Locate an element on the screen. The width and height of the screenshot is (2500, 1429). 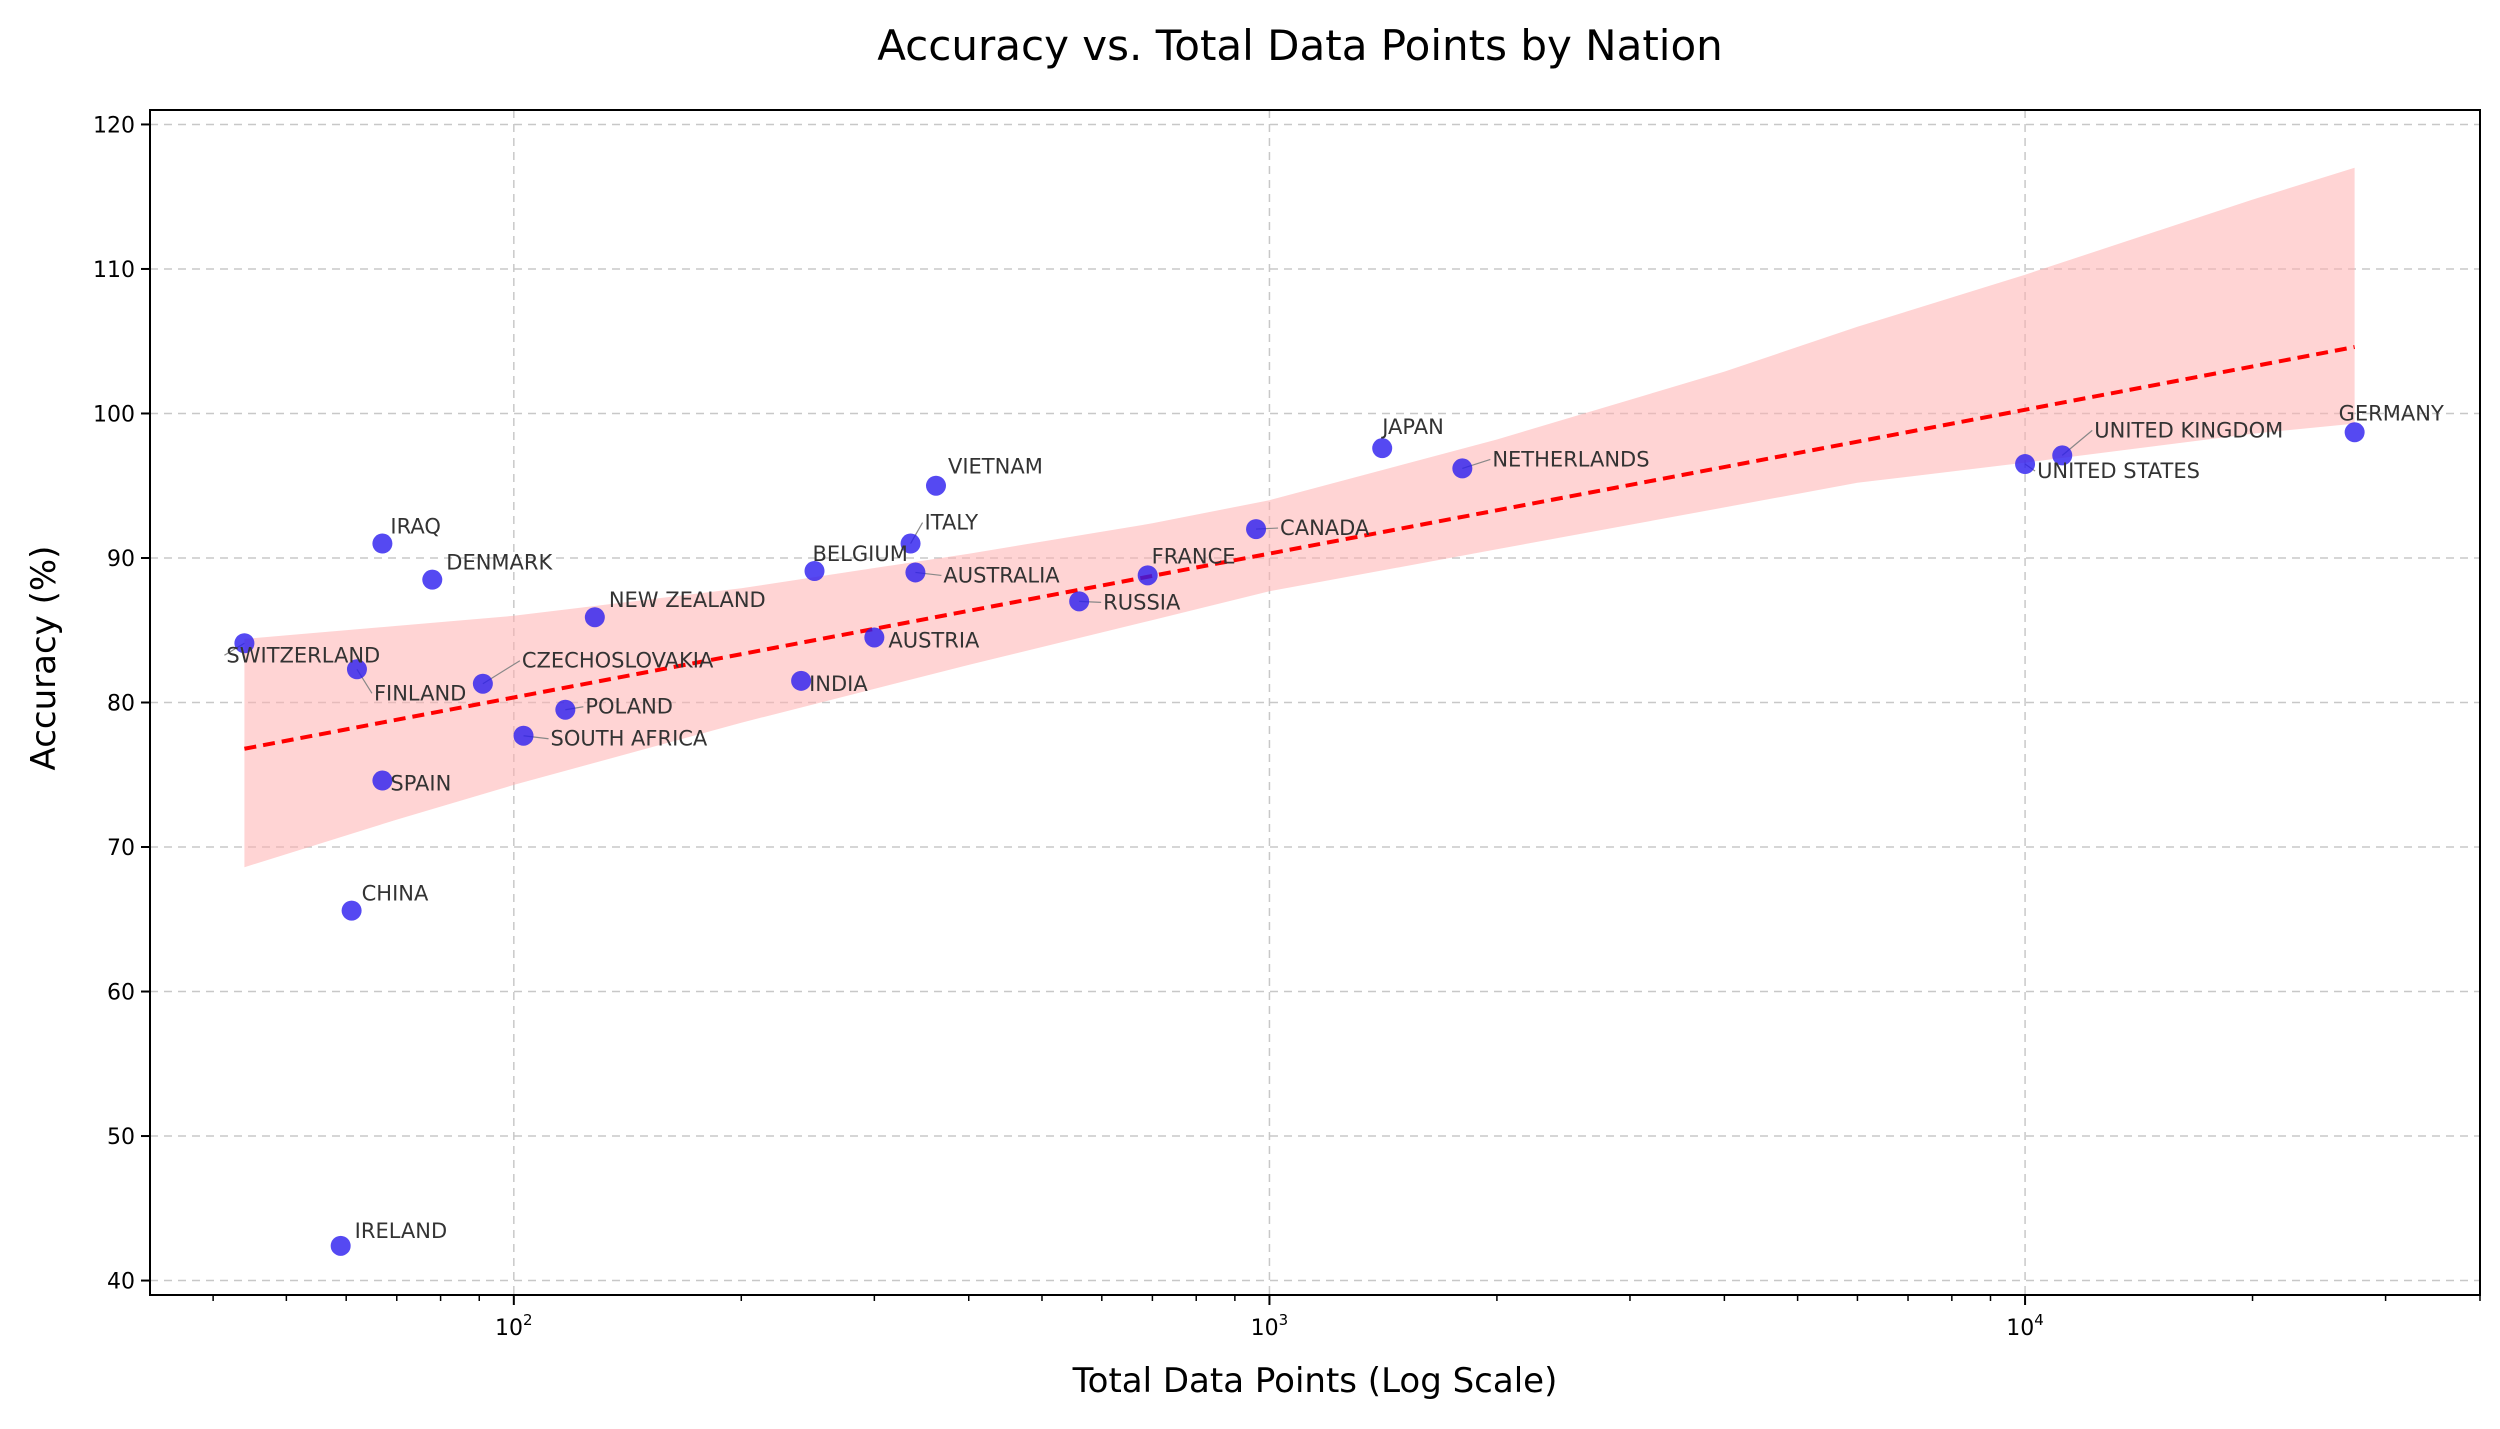
point-canada is located at coordinates (1256, 529).